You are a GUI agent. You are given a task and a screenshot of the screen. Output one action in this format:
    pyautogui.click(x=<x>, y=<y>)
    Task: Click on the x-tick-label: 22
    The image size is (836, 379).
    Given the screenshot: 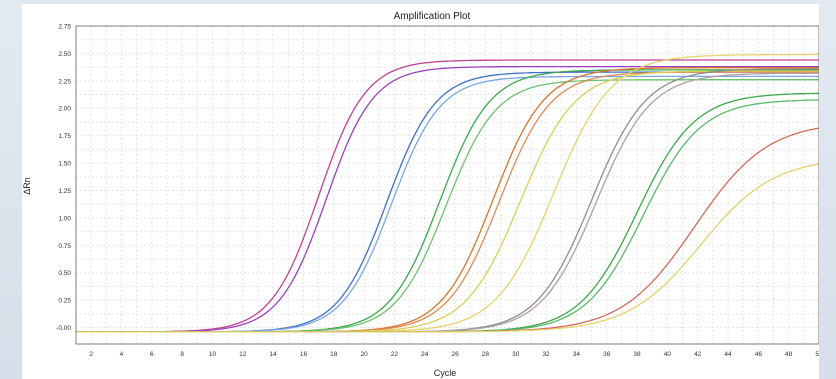 What is the action you would take?
    pyautogui.click(x=395, y=354)
    